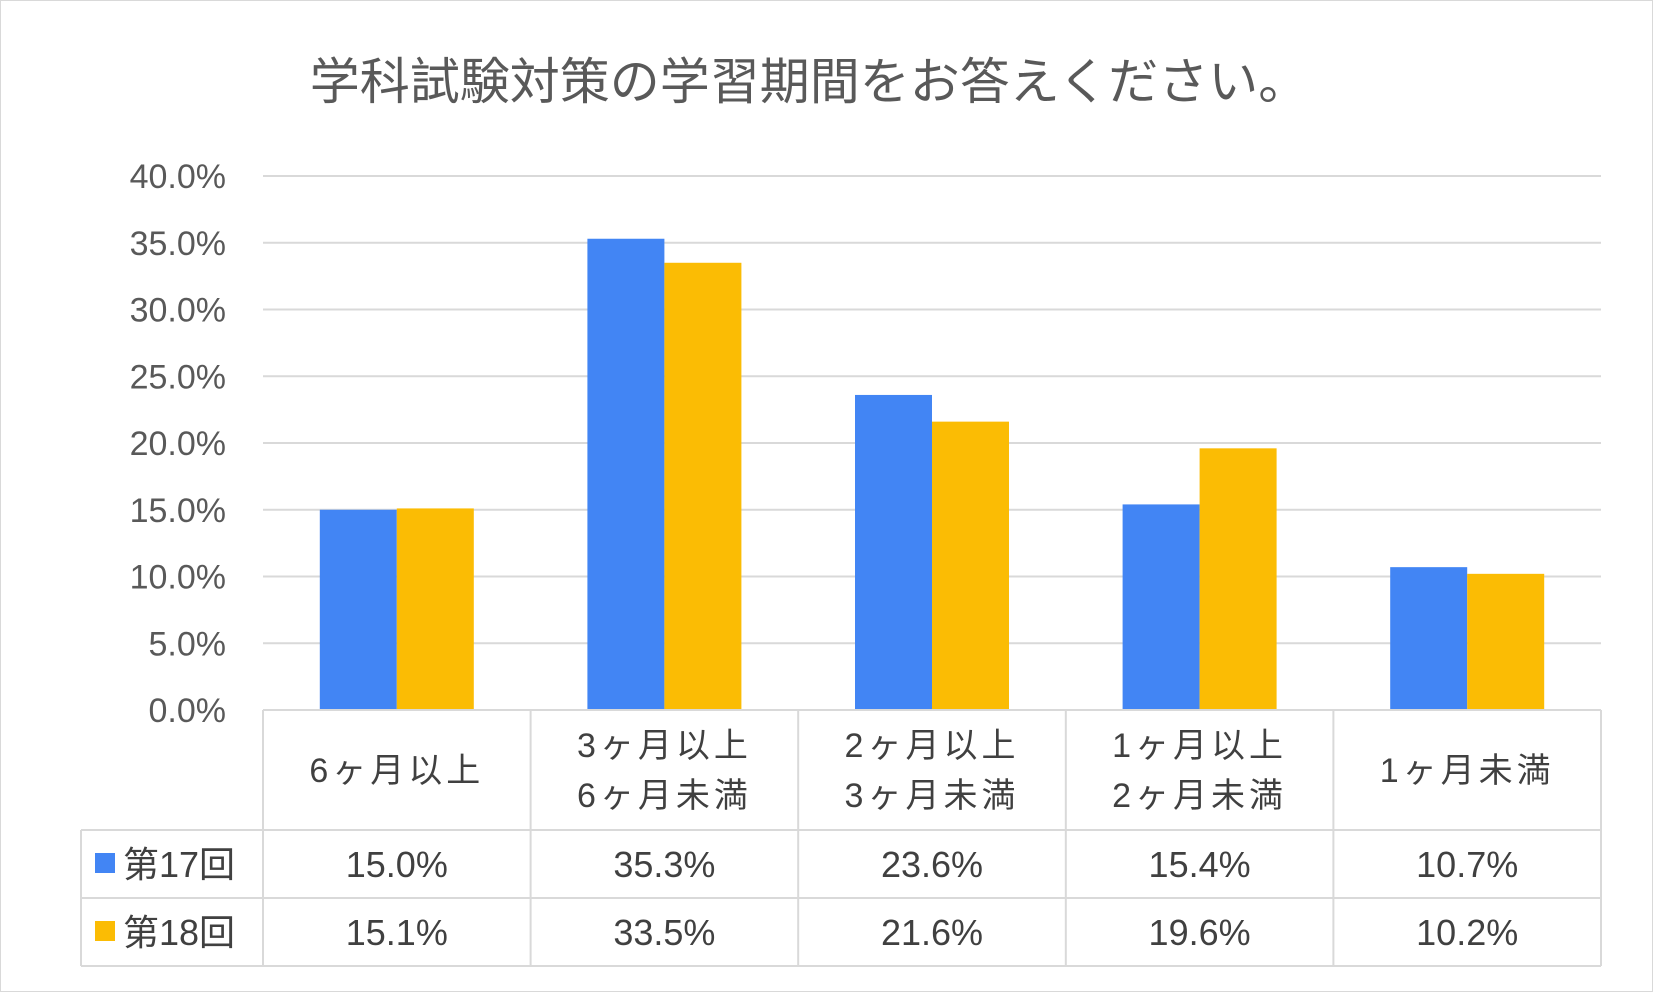 The height and width of the screenshot is (993, 1653). What do you see at coordinates (664, 746) in the screenshot?
I see `category-label: 3ヶ月以上` at bounding box center [664, 746].